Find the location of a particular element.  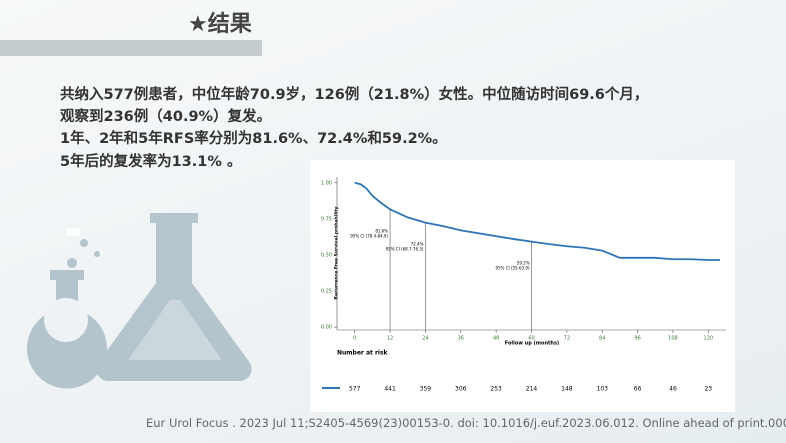

x-tick-label: 24 is located at coordinates (425, 339).